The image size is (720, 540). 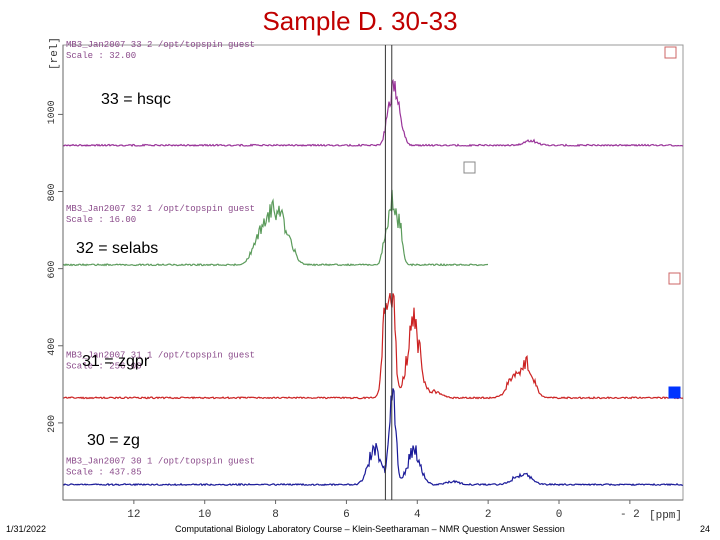 I want to click on footer-date: 1/31/2022, so click(x=26, y=529).